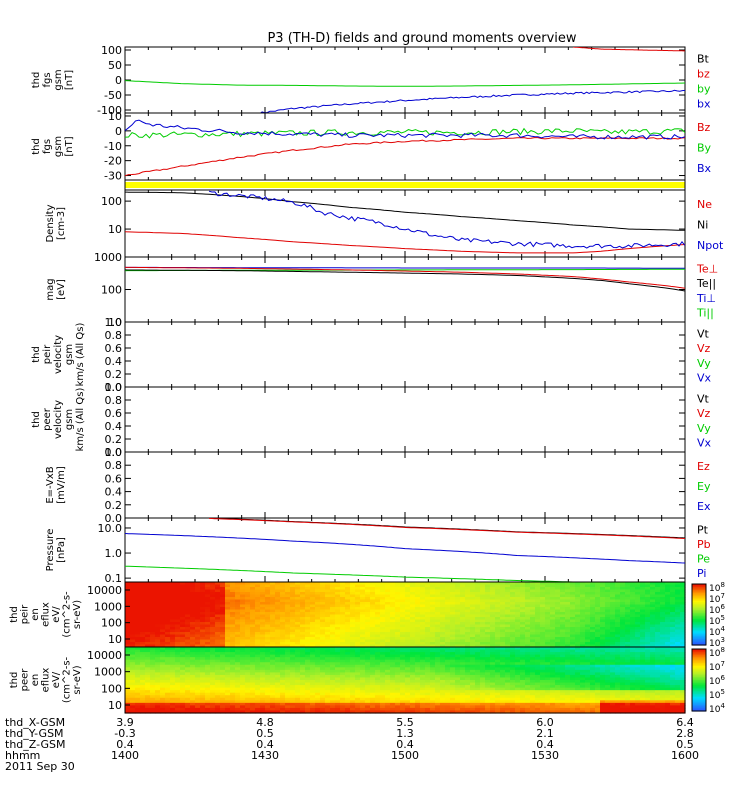 The height and width of the screenshot is (804, 750). Describe the element at coordinates (61, 550) in the screenshot. I see `y-label-line: [nPa]` at that location.